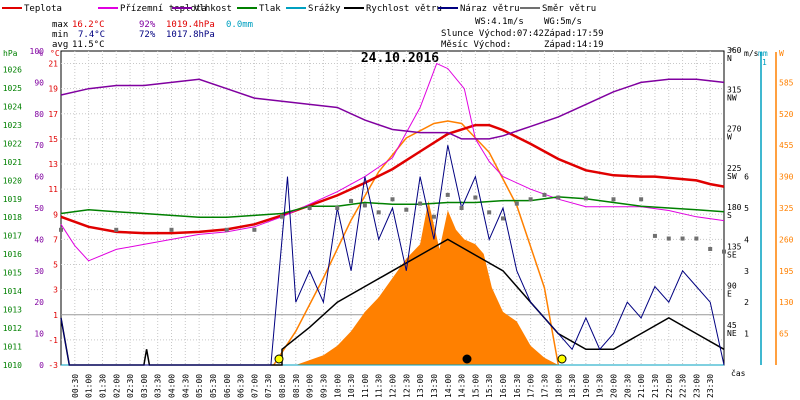 Image resolution: width=800 pixels, height=400 pixels. Describe the element at coordinates (37, 51) in the screenshot. I see `axis-pct-tick-10: 100` at that location.